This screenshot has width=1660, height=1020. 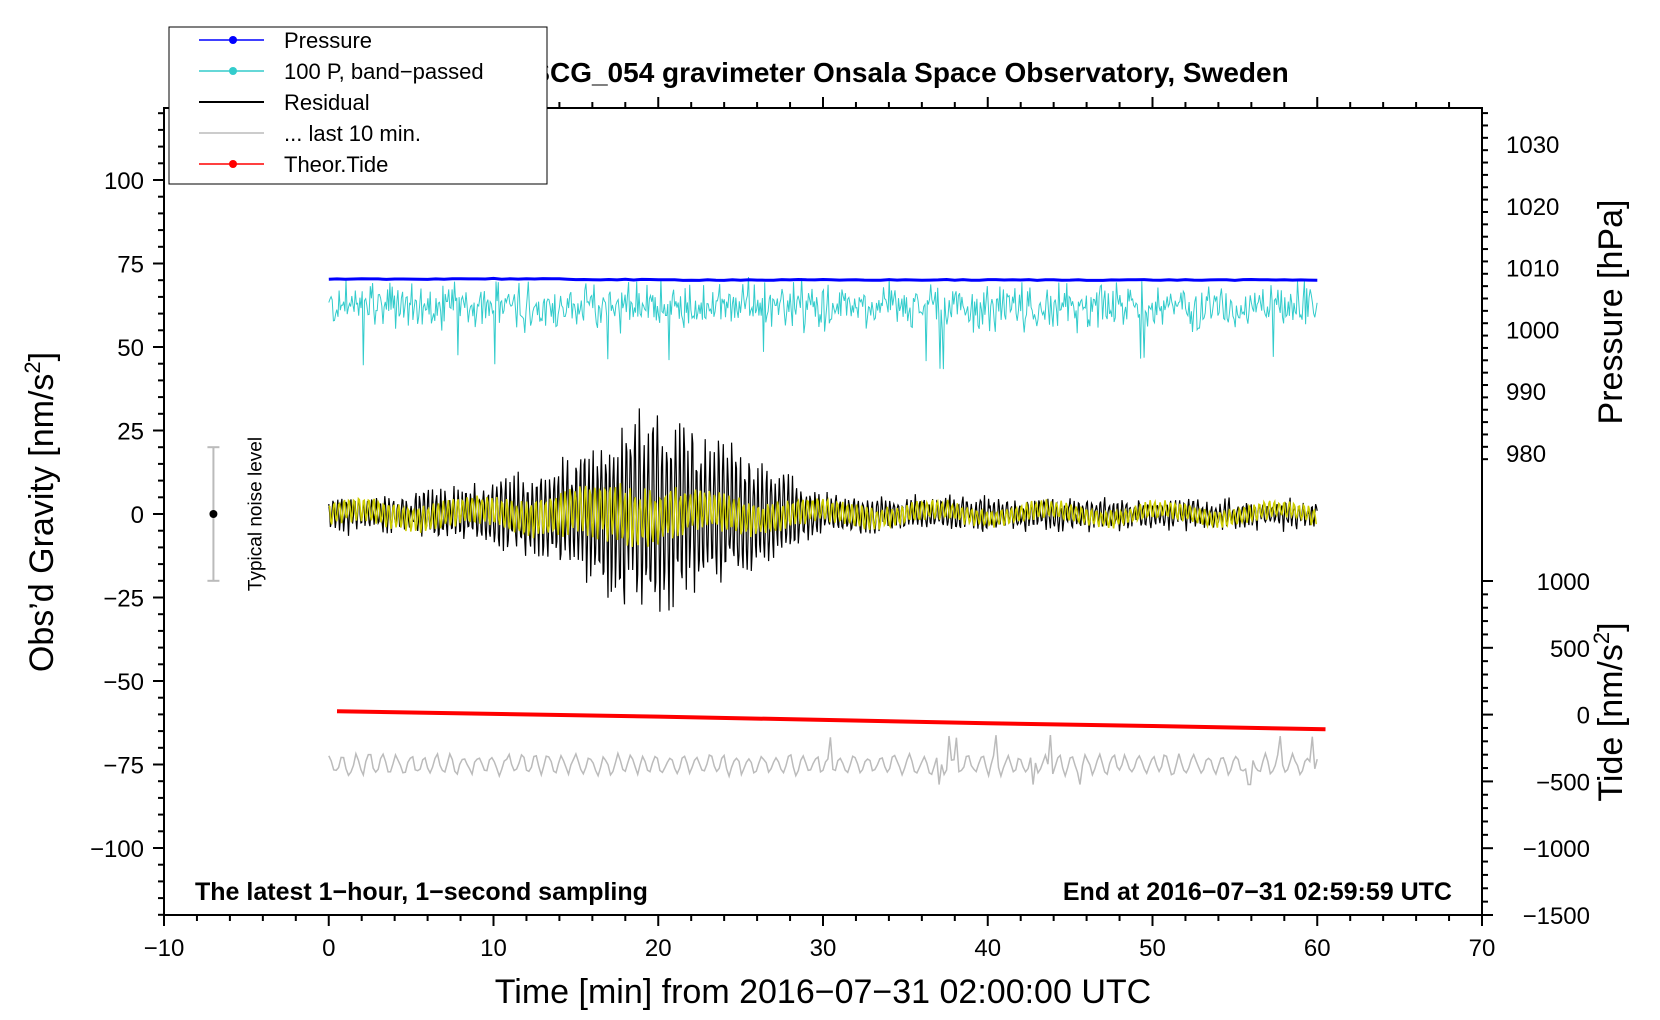 I want to click on x-tick-label: 10, so click(x=493, y=948).